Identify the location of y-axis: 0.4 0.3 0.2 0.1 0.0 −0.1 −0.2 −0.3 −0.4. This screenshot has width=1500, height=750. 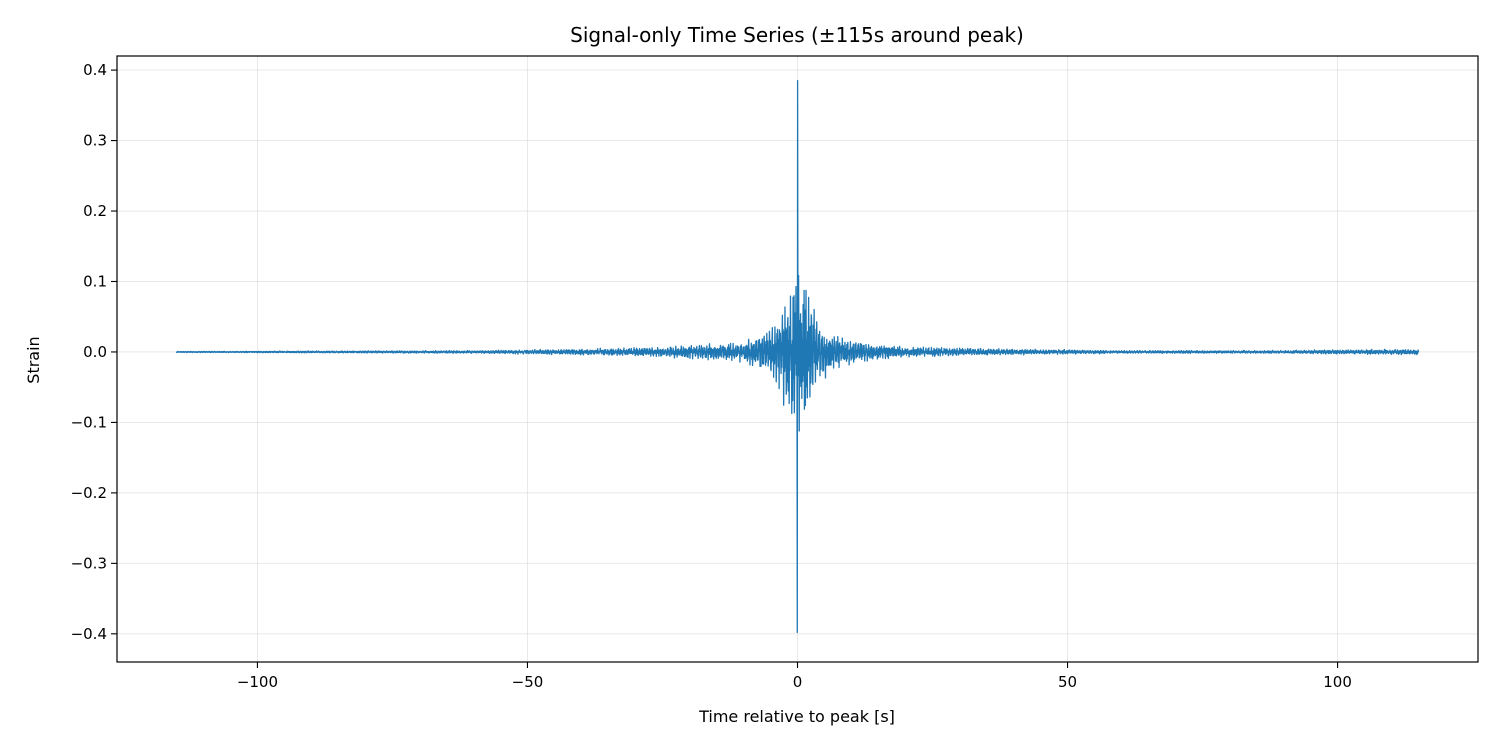
(94, 352).